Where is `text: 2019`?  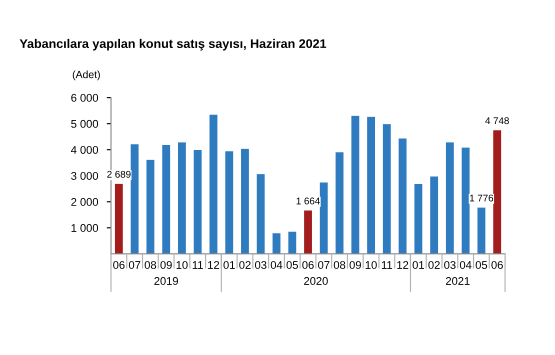 text: 2019 is located at coordinates (166, 281).